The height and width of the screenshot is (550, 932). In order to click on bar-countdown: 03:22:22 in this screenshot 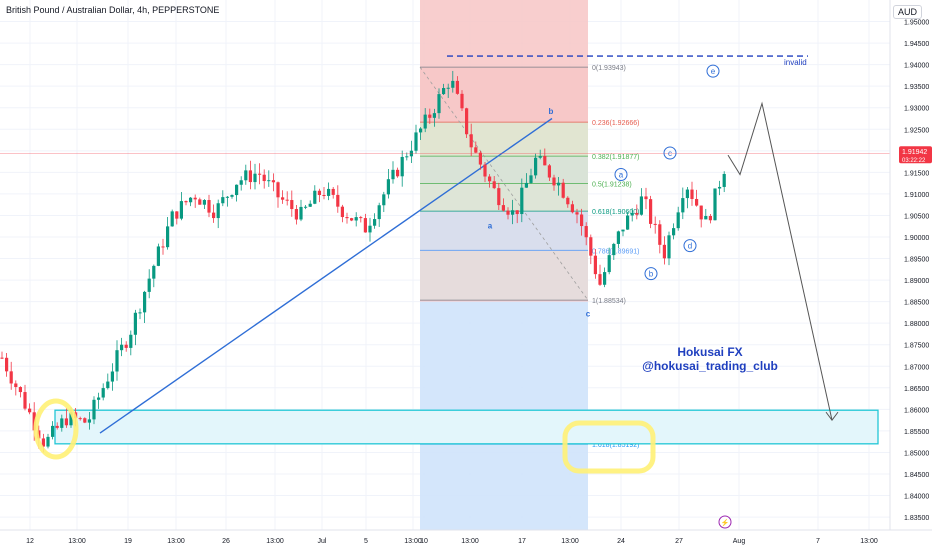, I will do `click(914, 161)`.